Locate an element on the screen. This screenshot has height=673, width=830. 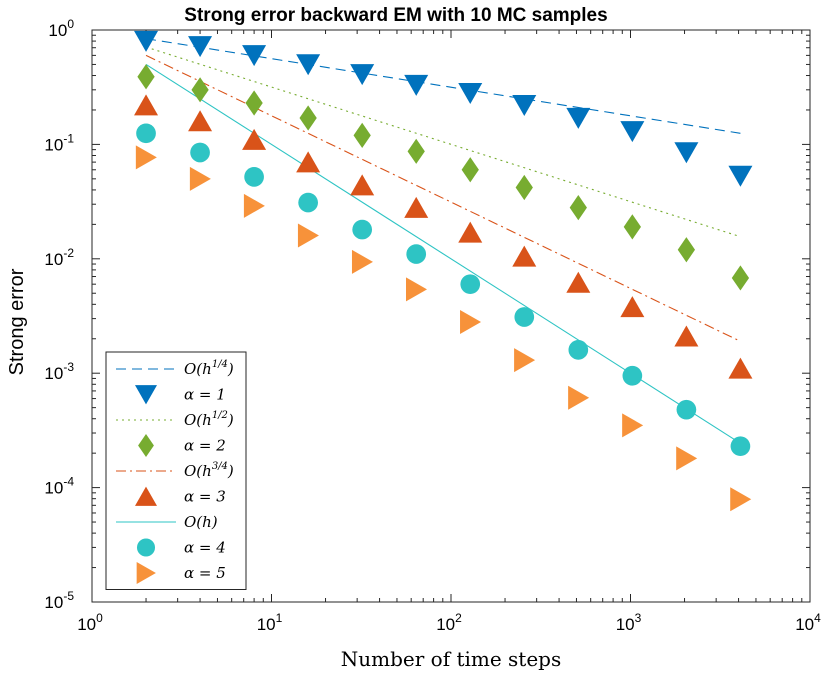
legend-label: α = 2 is located at coordinates (205, 446).